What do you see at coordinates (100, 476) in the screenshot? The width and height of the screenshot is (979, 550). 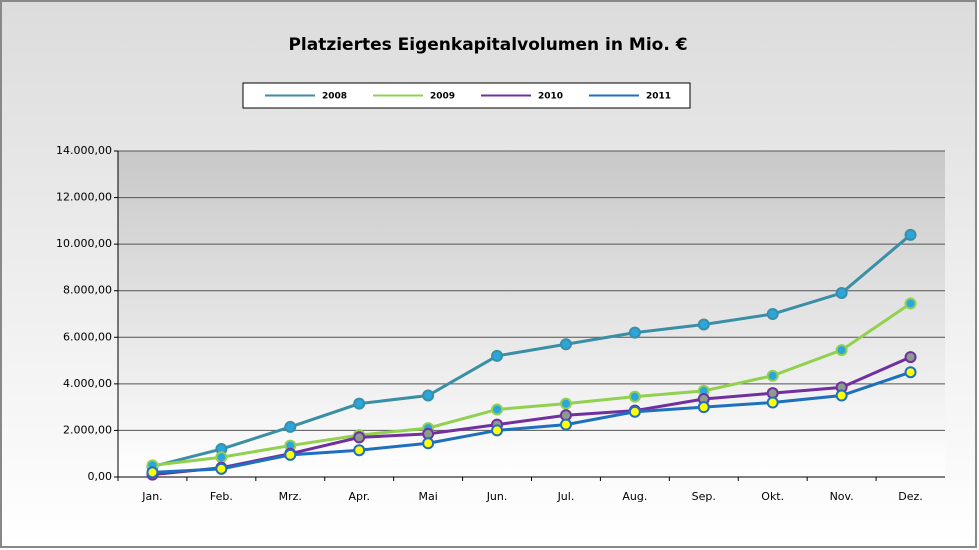 I see `y-tick-label: 0,00` at bounding box center [100, 476].